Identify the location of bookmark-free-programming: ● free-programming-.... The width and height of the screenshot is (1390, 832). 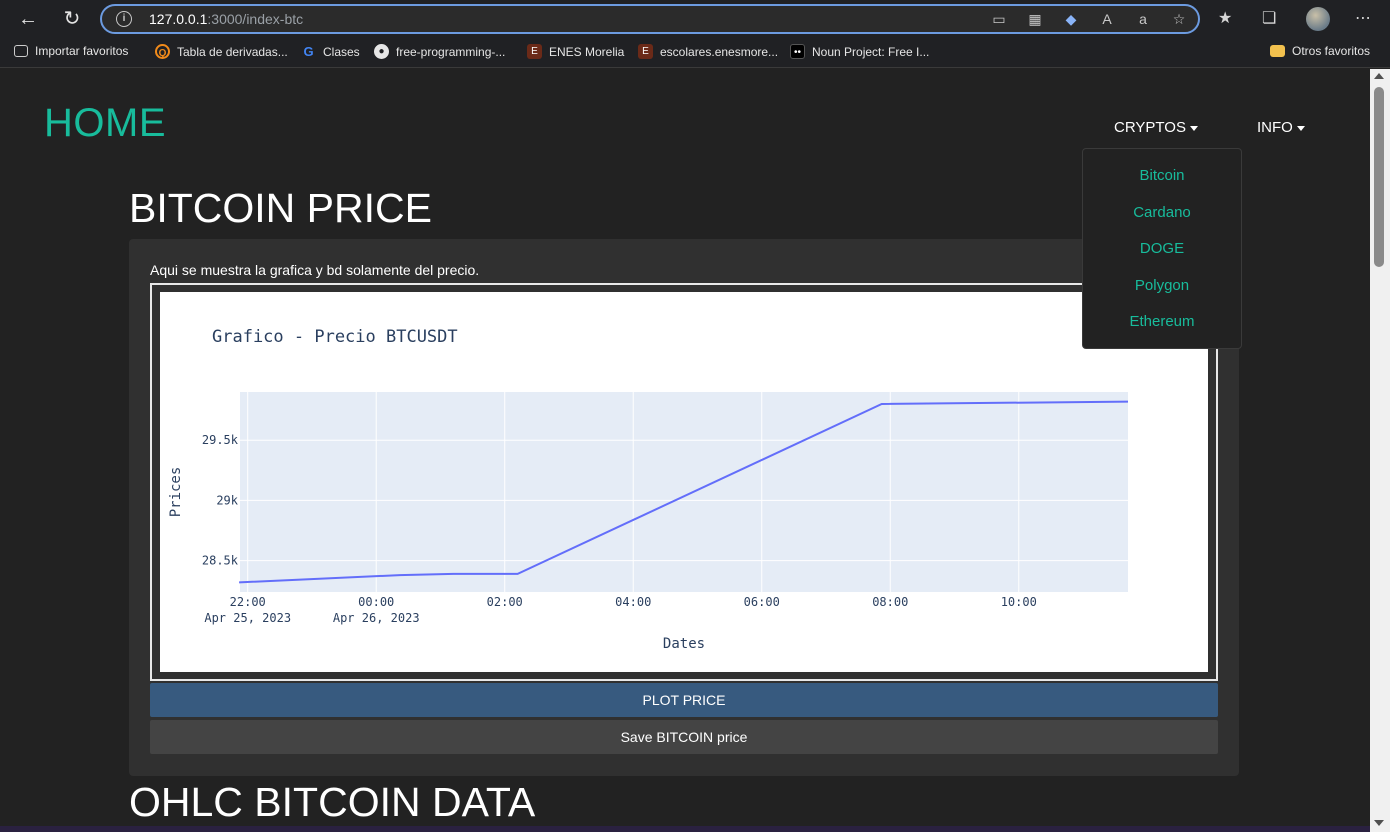
(439, 51).